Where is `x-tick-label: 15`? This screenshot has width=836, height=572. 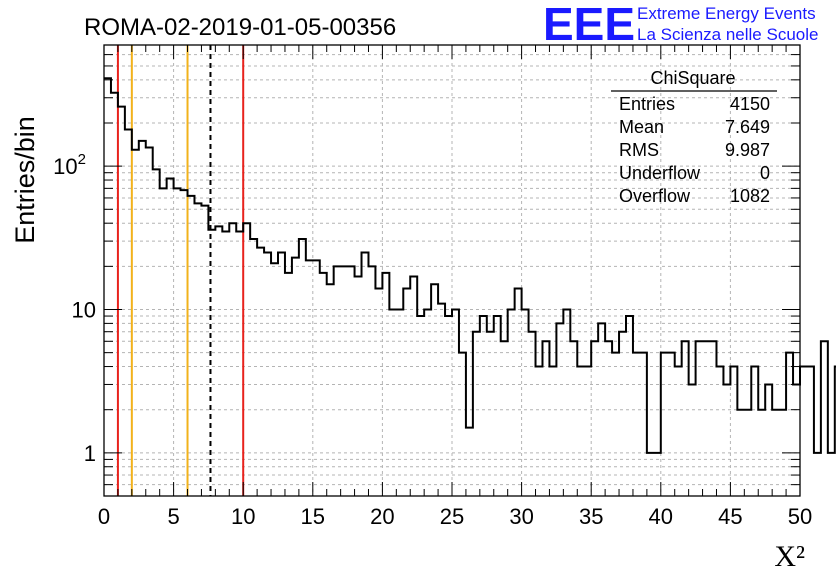
x-tick-label: 15 is located at coordinates (313, 516).